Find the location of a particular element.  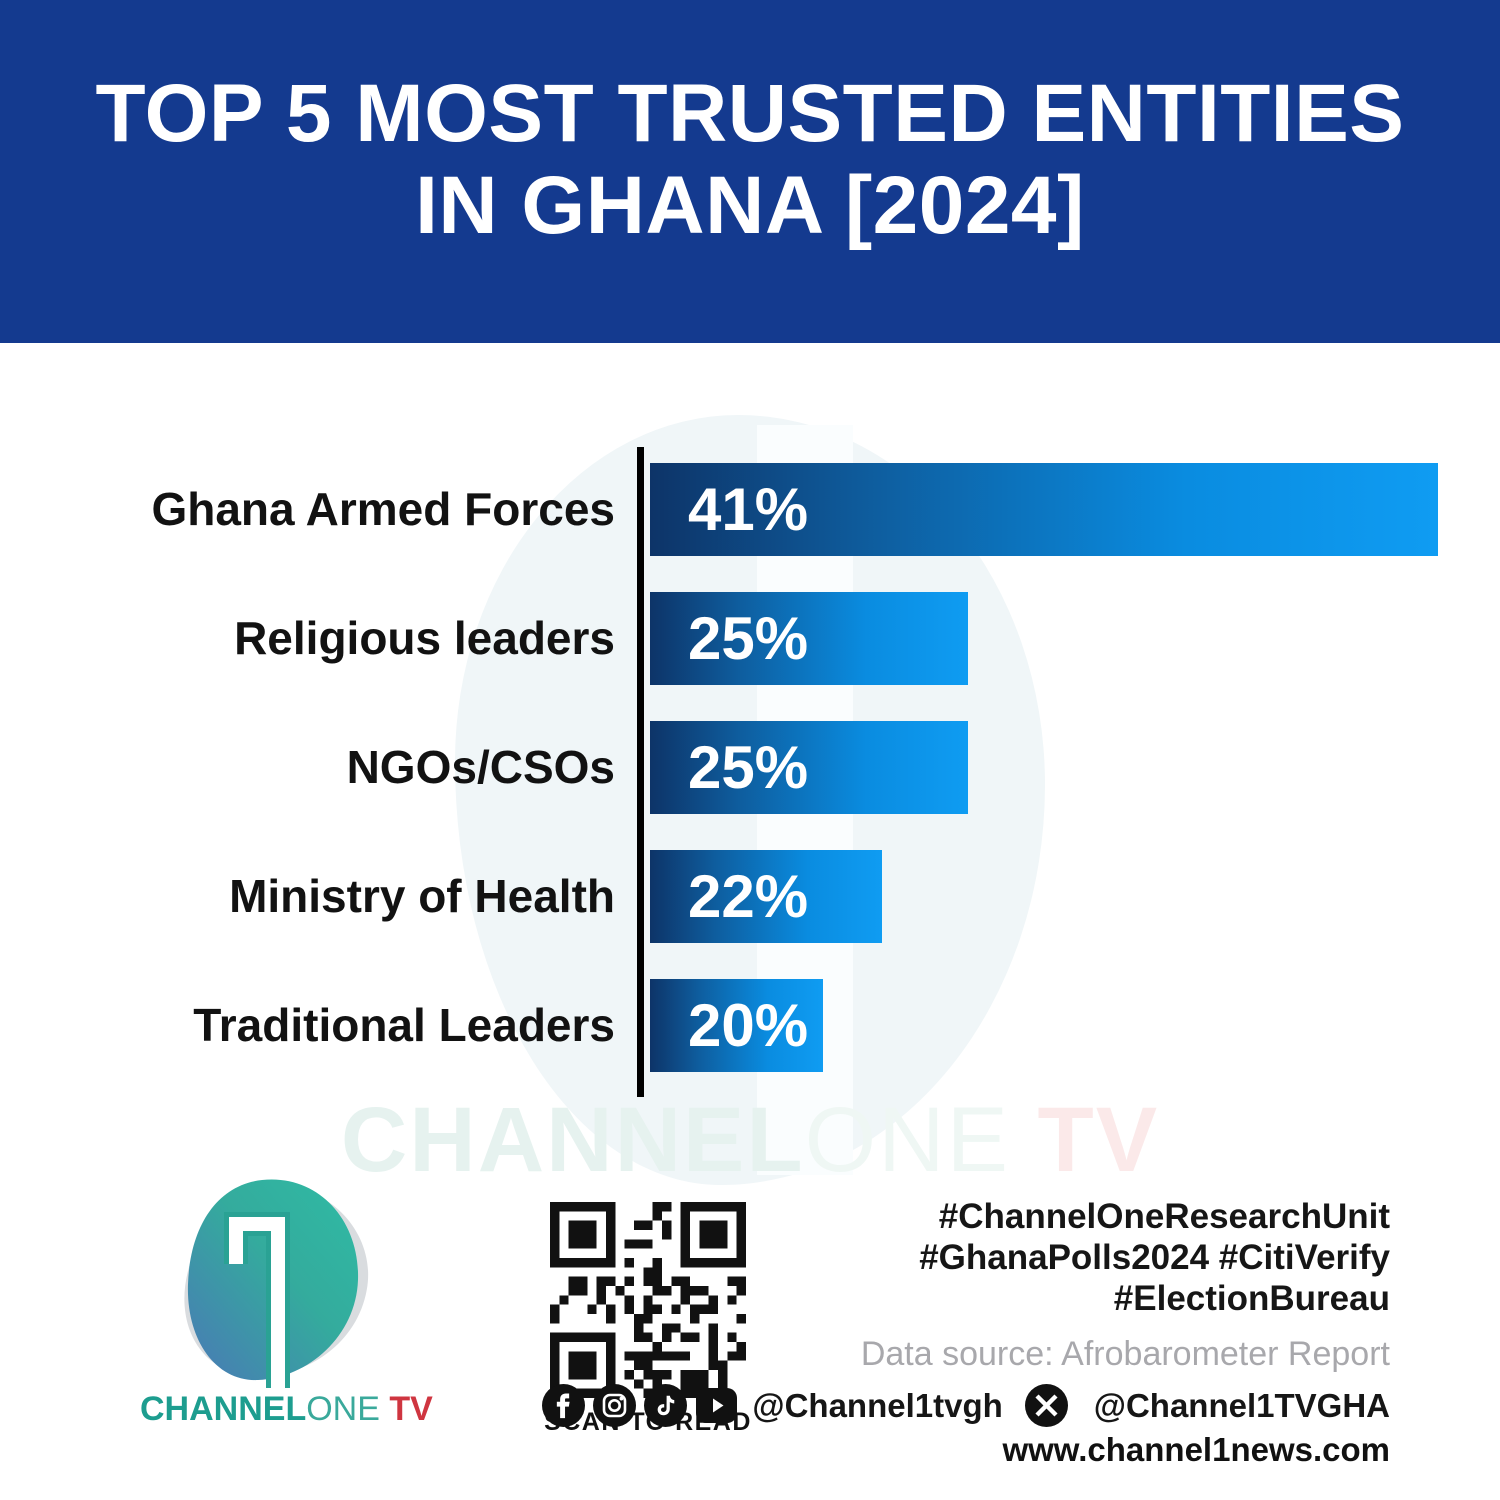

bar-ghana-armed-forces: 41% is located at coordinates (1044, 509).